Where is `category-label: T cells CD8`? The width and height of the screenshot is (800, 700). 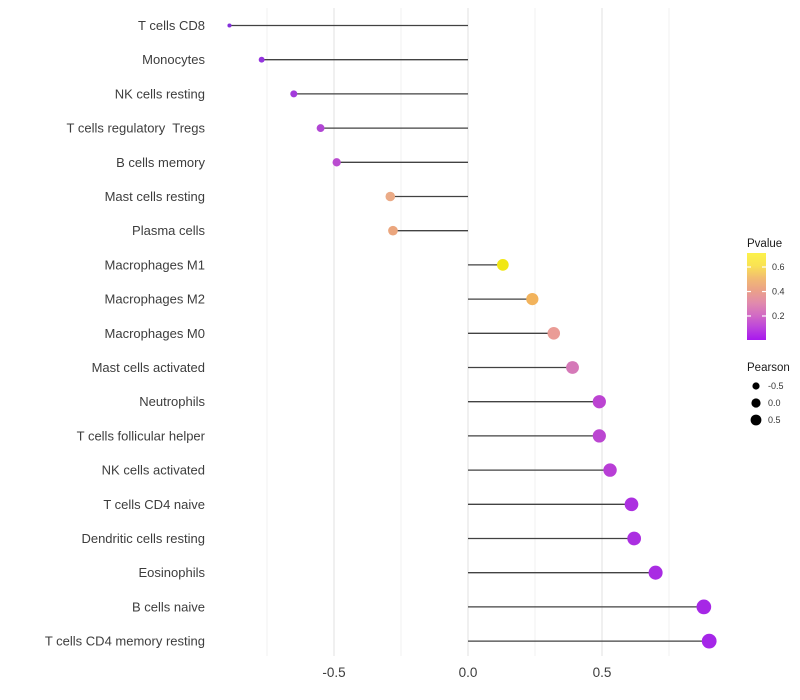 category-label: T cells CD8 is located at coordinates (171, 25).